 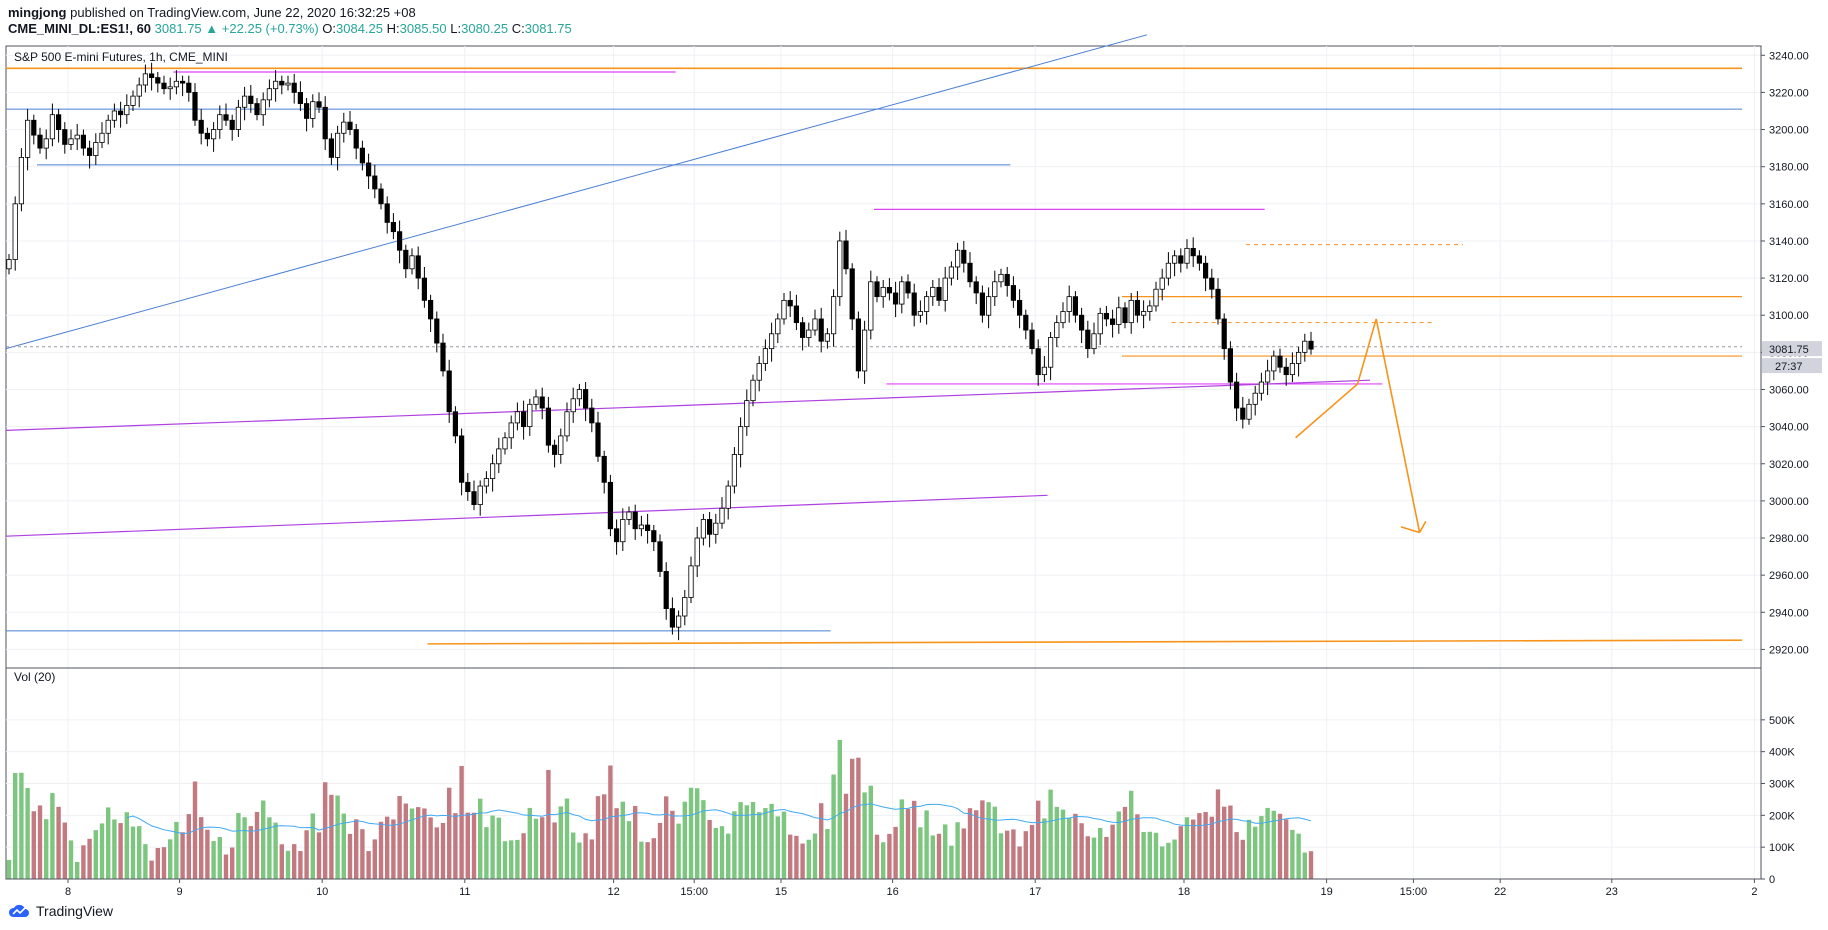 I want to click on projection-down-arrow, so click(x=1398, y=425).